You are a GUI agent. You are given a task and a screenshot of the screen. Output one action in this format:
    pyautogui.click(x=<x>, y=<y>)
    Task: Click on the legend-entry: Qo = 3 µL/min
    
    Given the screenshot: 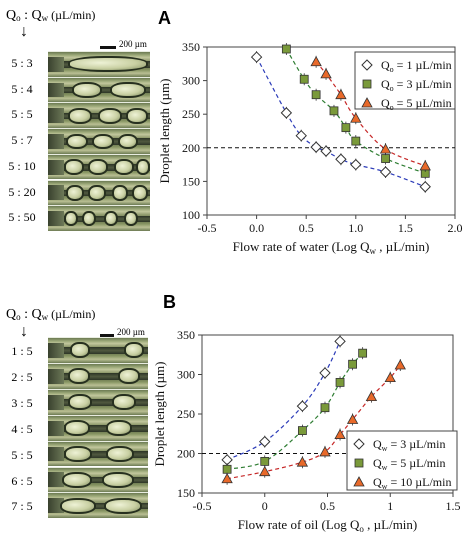 What is the action you would take?
    pyautogui.click(x=416, y=85)
    